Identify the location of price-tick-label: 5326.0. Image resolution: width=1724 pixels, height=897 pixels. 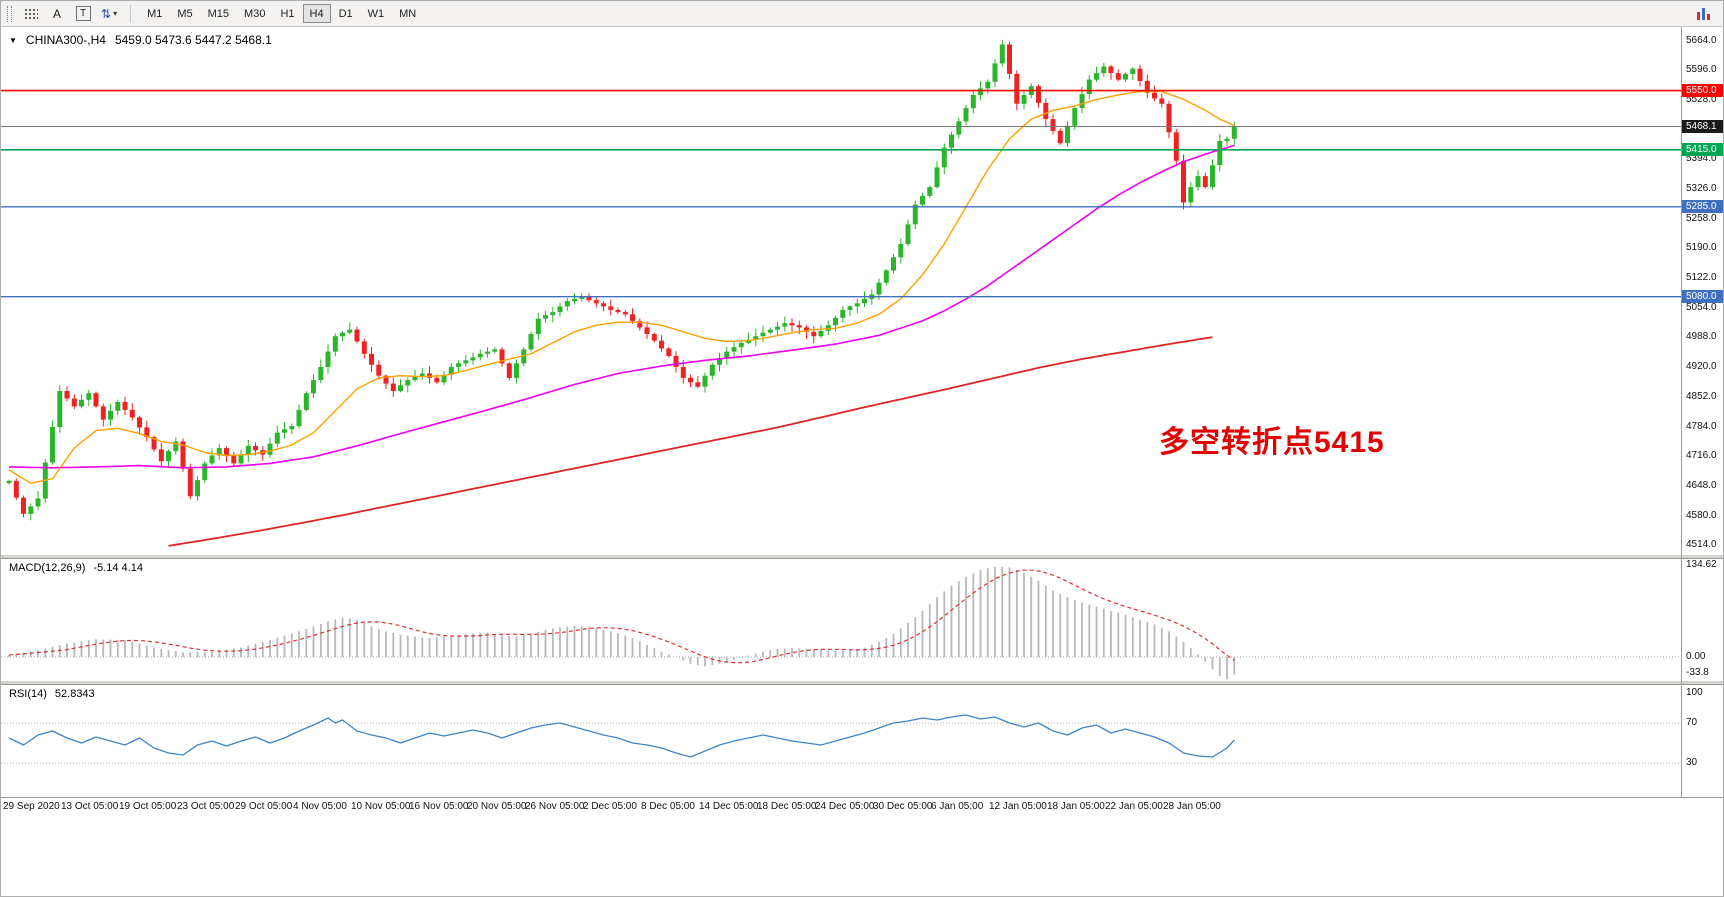
(1701, 188).